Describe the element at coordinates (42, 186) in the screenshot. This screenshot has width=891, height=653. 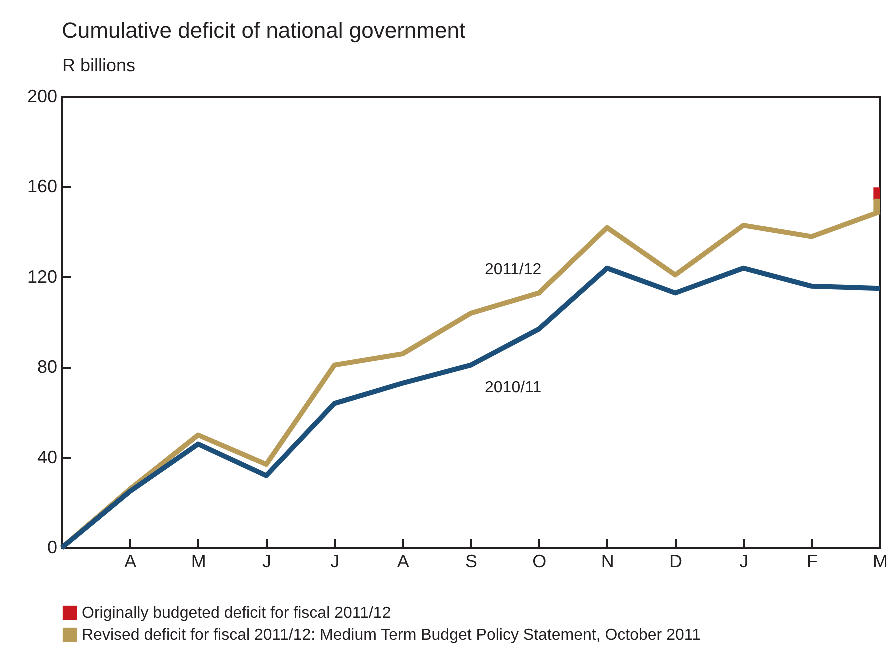
I see `y-tick-label: 160` at that location.